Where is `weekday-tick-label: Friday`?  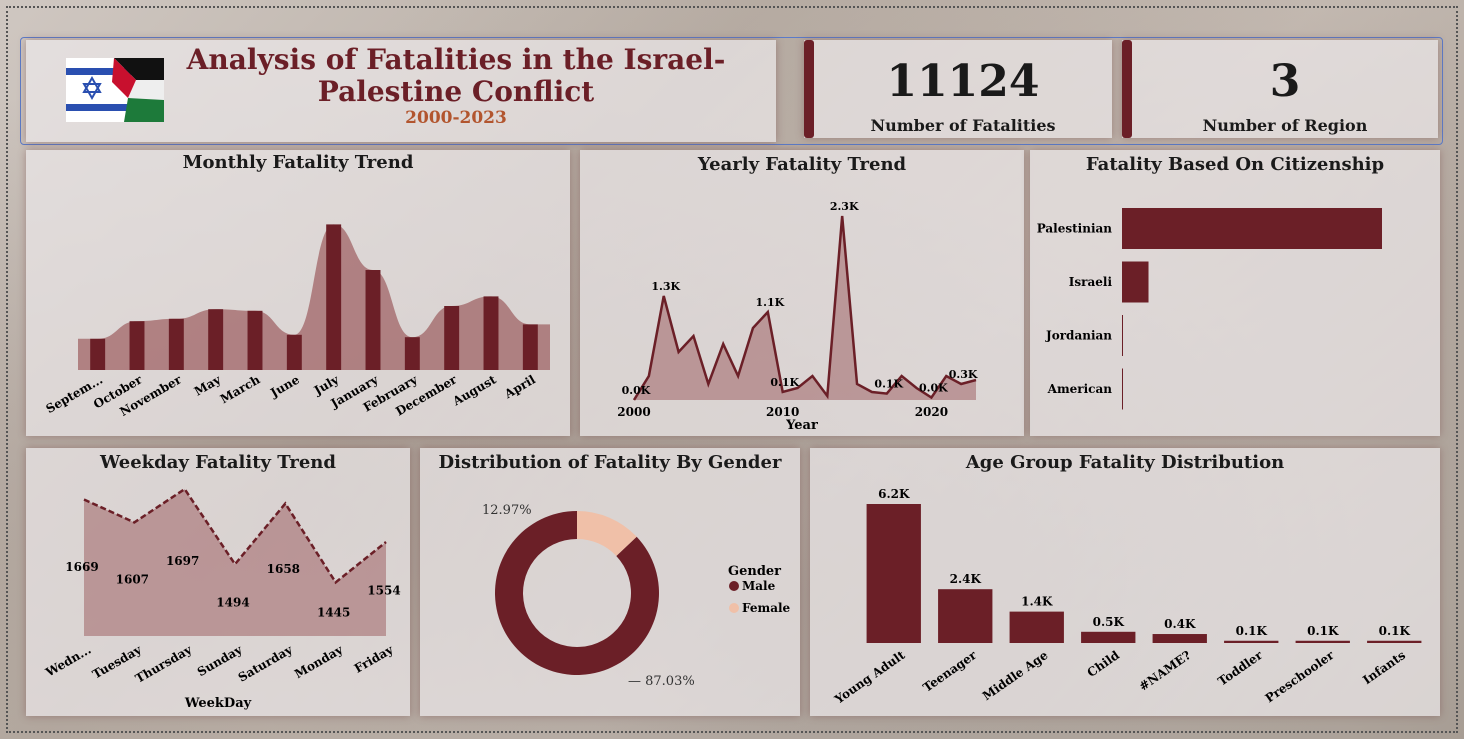 weekday-tick-label: Friday is located at coordinates (374, 659).